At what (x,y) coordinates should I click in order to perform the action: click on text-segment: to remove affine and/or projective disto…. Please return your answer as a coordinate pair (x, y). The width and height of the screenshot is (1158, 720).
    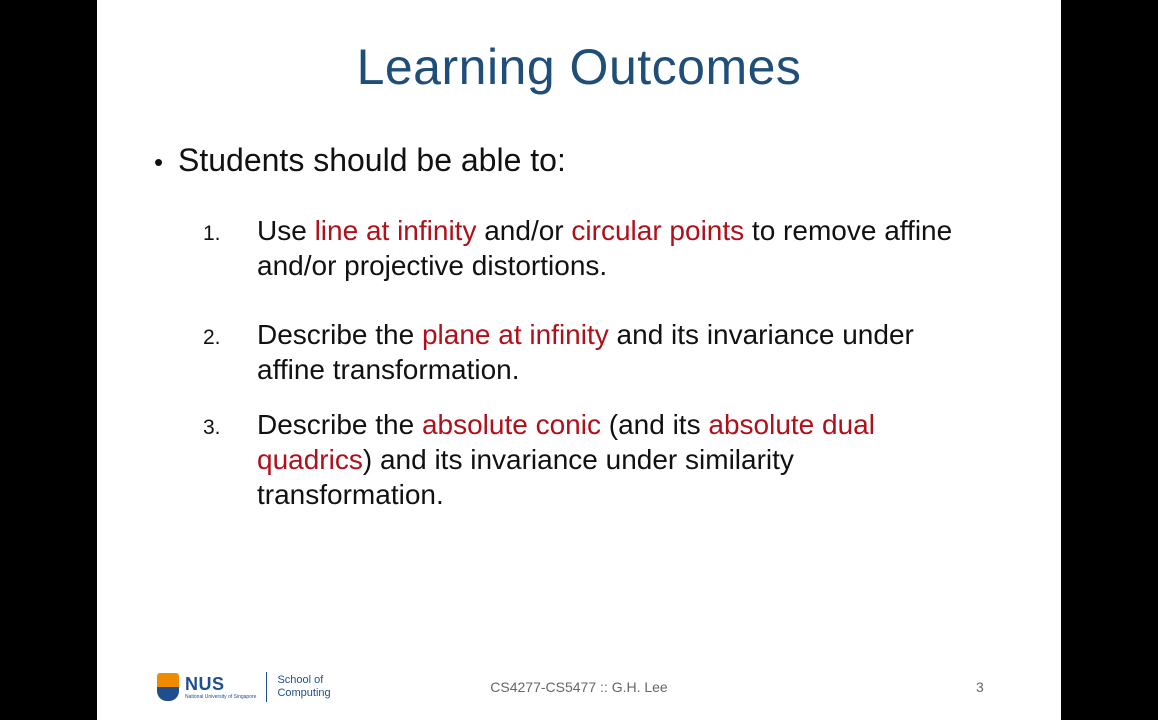
    Looking at the image, I should click on (605, 248).